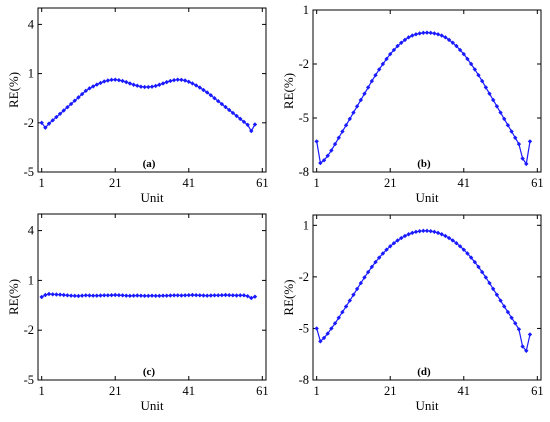  I want to click on x-tick-label-c-21: 21, so click(115, 391).